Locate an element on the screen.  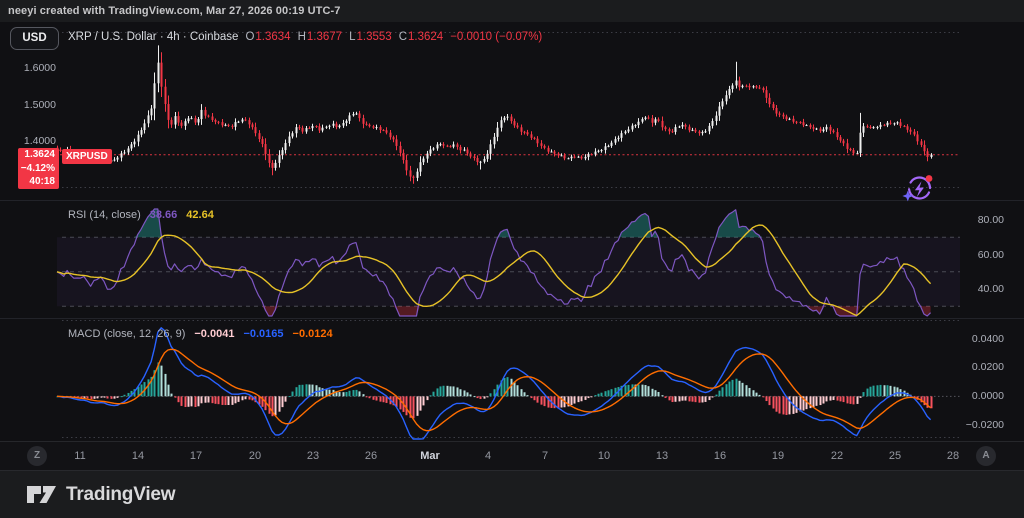
tradingview-logo-text: TradingView is located at coordinates (121, 494).